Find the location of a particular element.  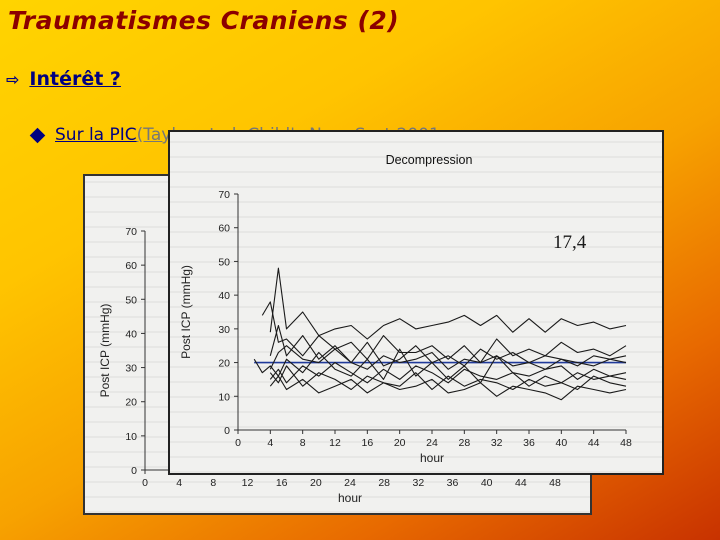

chart2-x-tick-label: 32 is located at coordinates (497, 443).